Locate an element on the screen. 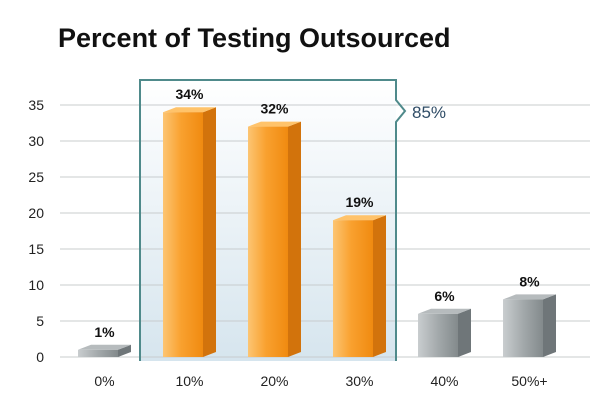 The height and width of the screenshot is (414, 600). highlight-total-label: 85% is located at coordinates (429, 112).